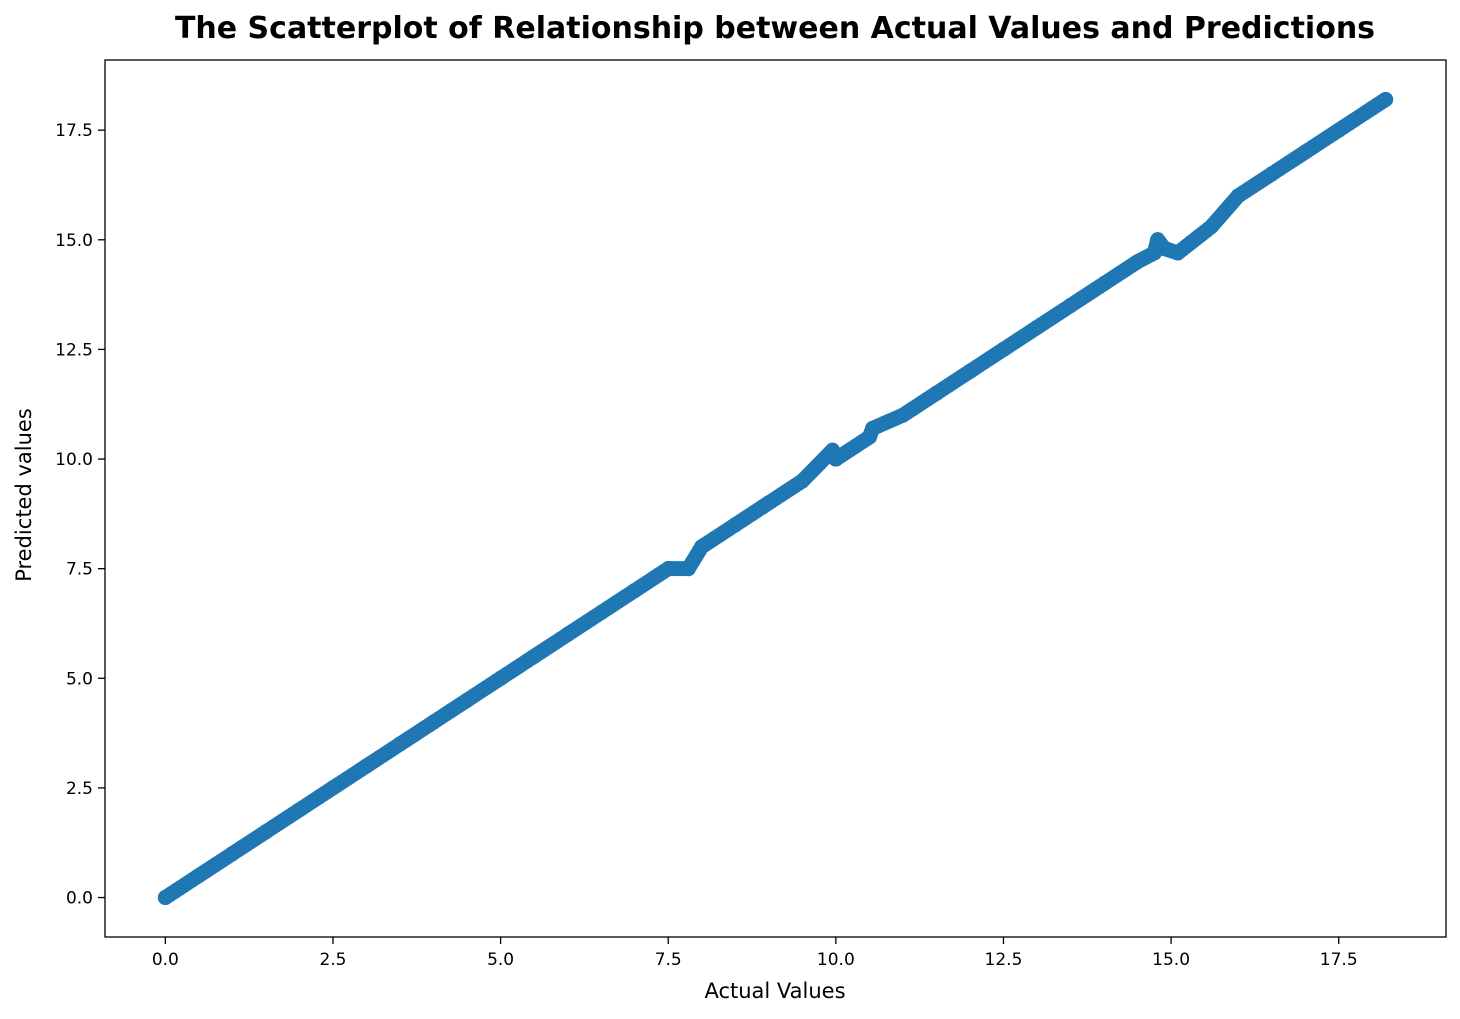 This screenshot has width=1460, height=1019. Describe the element at coordinates (79, 679) in the screenshot. I see `y-tick-label: 5.0` at that location.